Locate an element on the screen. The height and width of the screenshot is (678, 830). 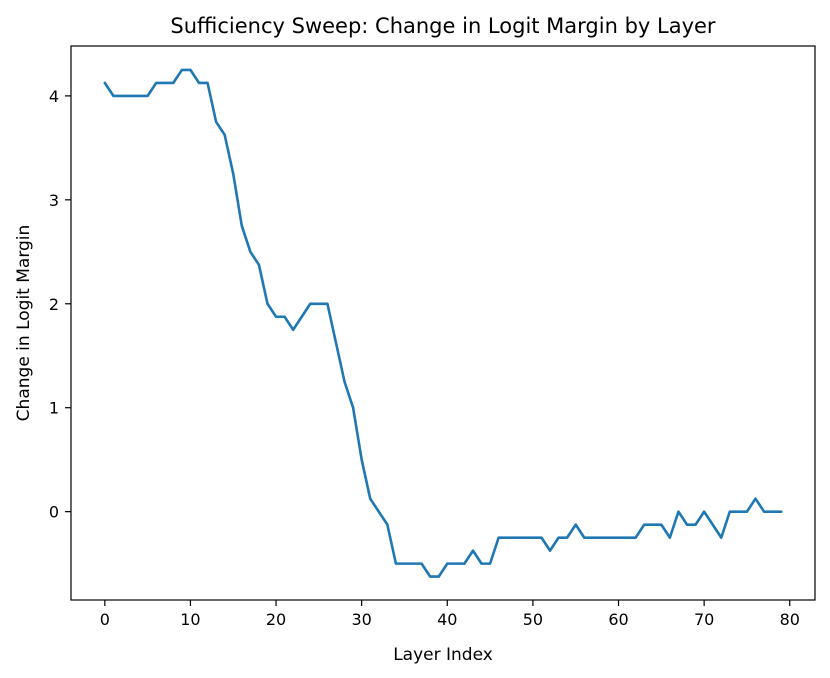
x-tick-label: 20 is located at coordinates (276, 619).